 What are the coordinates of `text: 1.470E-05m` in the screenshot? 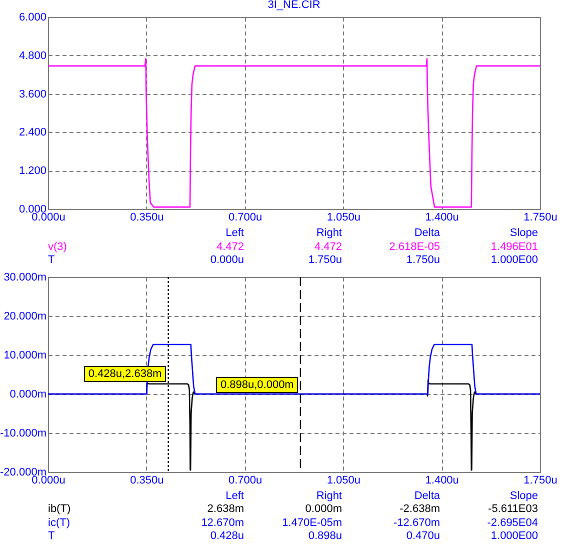 It's located at (312, 523).